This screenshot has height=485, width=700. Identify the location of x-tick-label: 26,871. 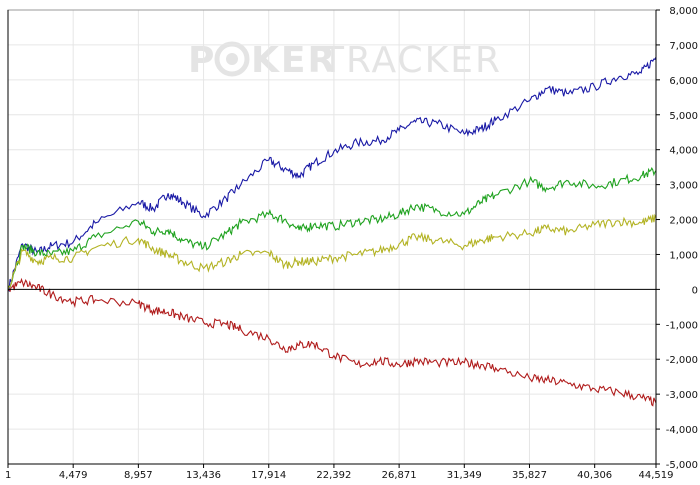
(399, 475).